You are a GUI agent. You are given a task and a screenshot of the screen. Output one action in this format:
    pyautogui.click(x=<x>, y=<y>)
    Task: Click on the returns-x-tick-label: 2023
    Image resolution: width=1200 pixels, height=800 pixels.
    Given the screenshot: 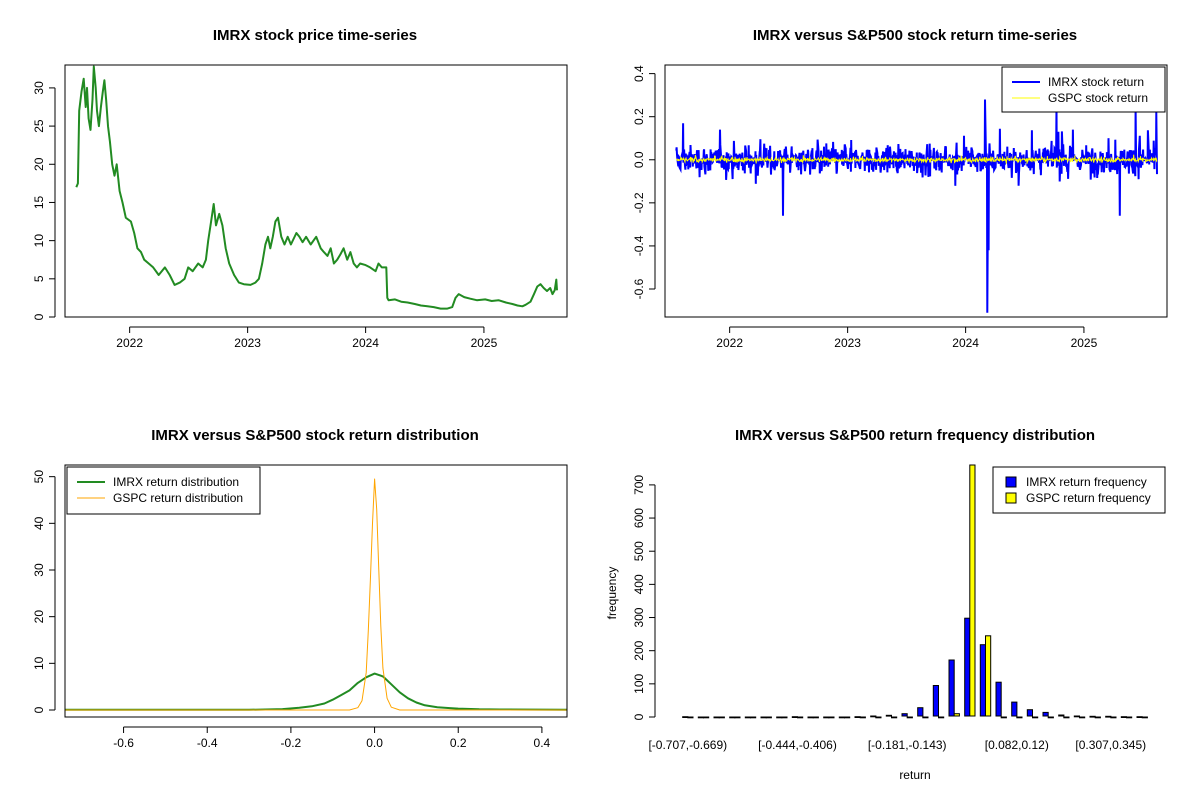 What is the action you would take?
    pyautogui.click(x=847, y=343)
    